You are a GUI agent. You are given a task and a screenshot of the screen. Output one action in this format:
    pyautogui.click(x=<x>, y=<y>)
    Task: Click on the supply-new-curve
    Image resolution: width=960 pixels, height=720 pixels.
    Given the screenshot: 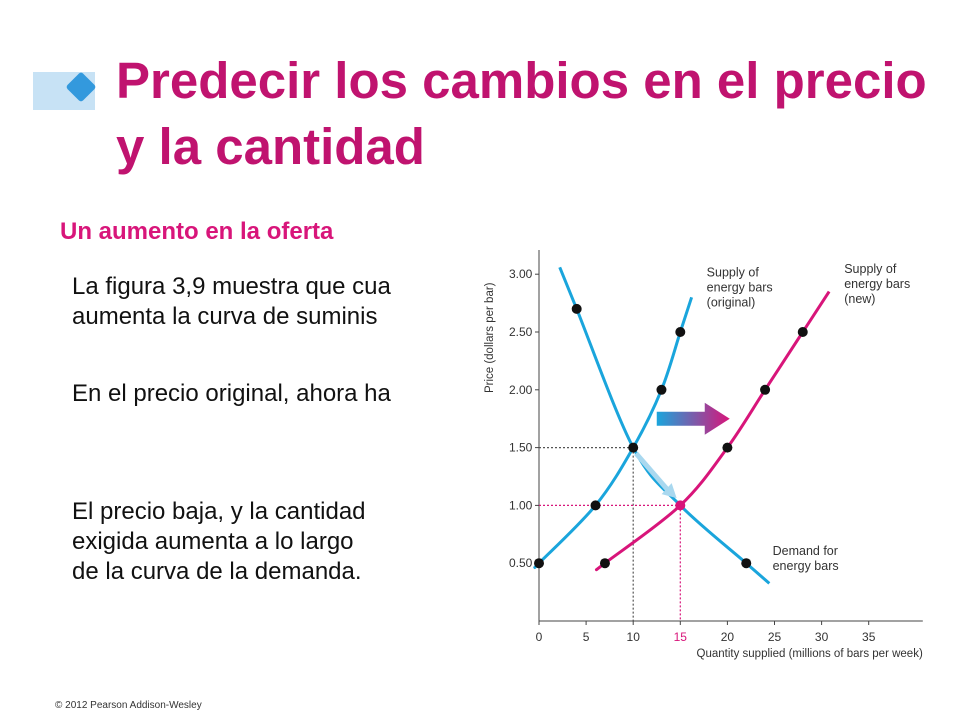 What is the action you would take?
    pyautogui.click(x=712, y=431)
    